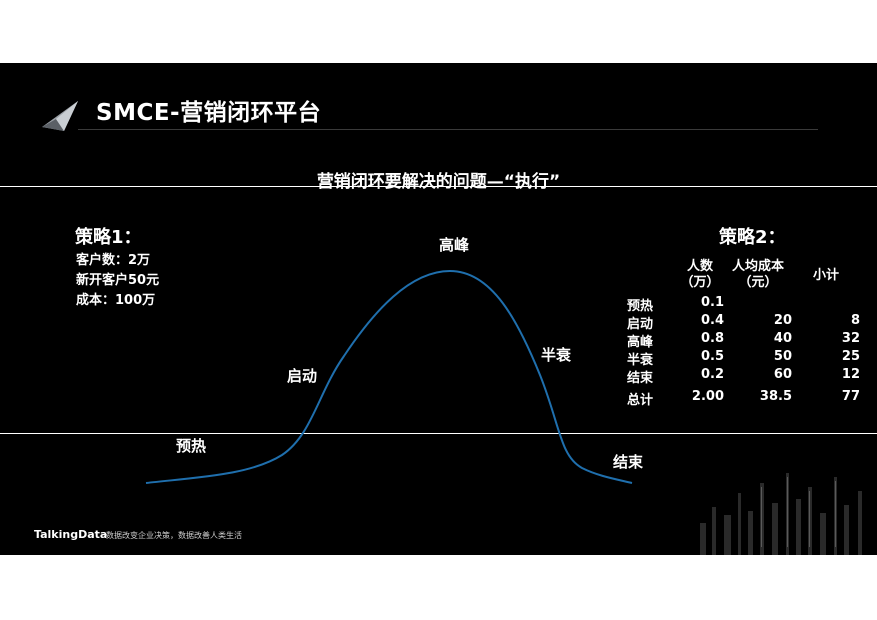  What do you see at coordinates (782, 356) in the screenshot?
I see `row-unit-cost: 50` at bounding box center [782, 356].